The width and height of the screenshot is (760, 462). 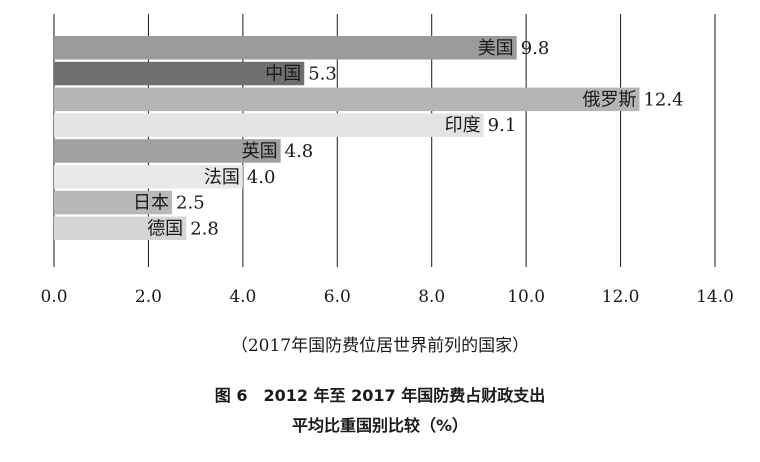 I want to click on x-tick-label: 12.0, so click(x=621, y=297).